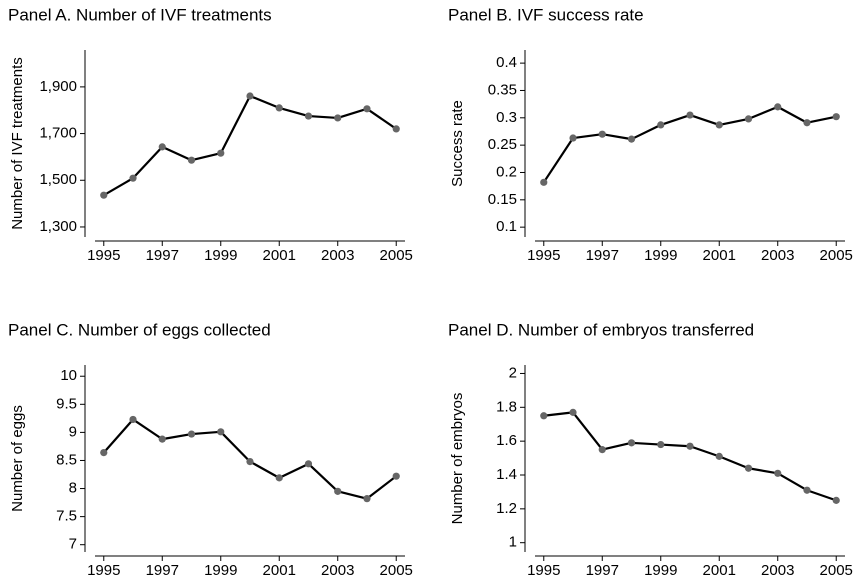 Image resolution: width=858 pixels, height=581 pixels. I want to click on panel-title: Panel D. Number of embryos transferred, so click(601, 329).